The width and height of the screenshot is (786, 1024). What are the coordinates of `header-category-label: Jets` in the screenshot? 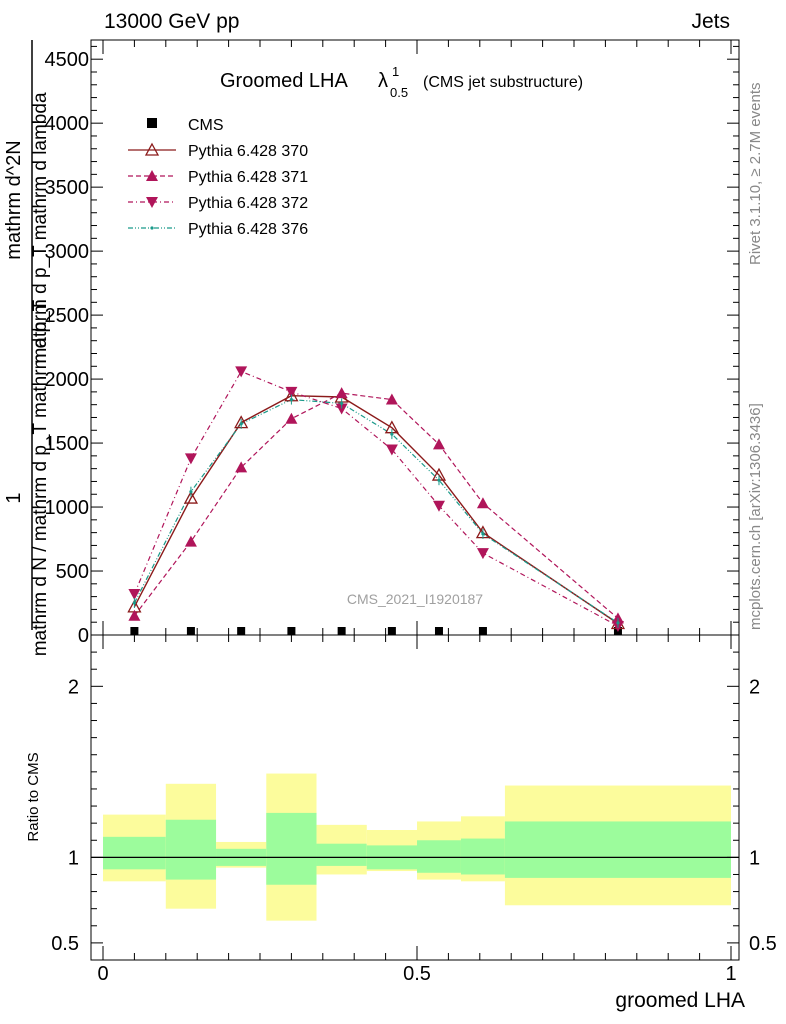 It's located at (710, 21).